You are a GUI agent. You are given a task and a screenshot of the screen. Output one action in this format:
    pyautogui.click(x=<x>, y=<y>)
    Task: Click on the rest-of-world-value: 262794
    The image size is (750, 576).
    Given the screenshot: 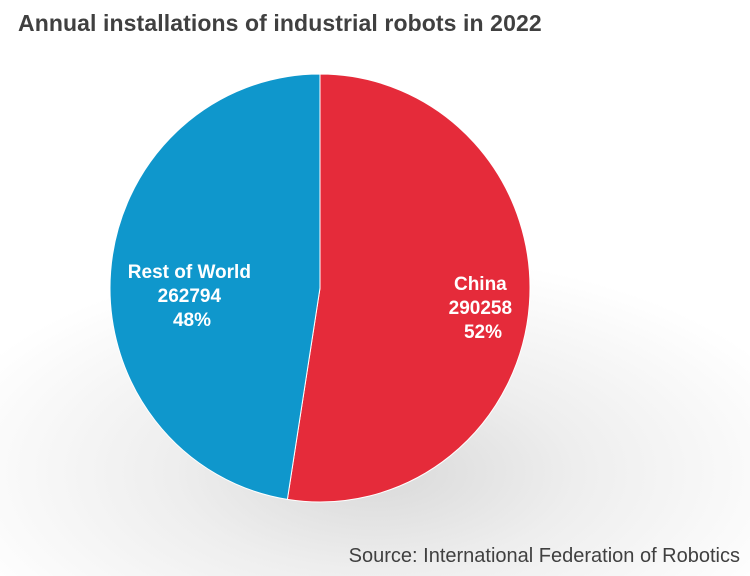 What is the action you would take?
    pyautogui.click(x=190, y=296)
    